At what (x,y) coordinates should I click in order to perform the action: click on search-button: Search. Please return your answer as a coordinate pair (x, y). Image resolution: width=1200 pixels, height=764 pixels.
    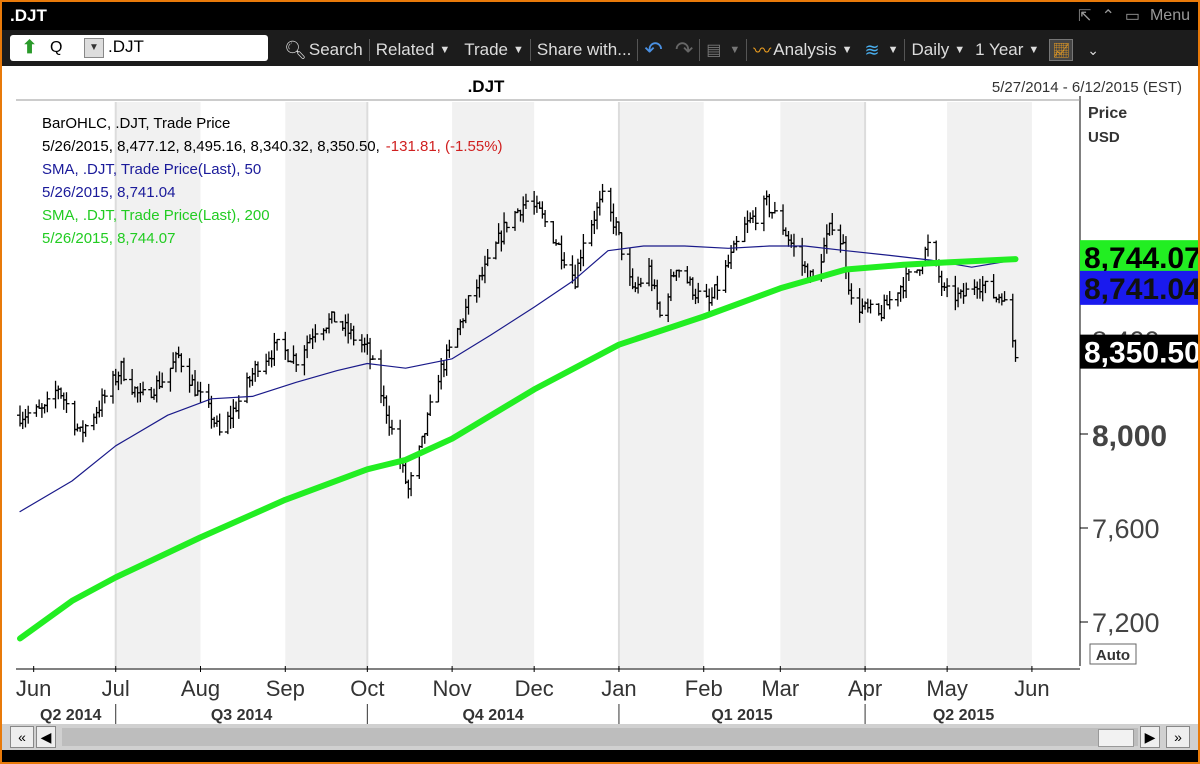
    Looking at the image, I should click on (335, 49).